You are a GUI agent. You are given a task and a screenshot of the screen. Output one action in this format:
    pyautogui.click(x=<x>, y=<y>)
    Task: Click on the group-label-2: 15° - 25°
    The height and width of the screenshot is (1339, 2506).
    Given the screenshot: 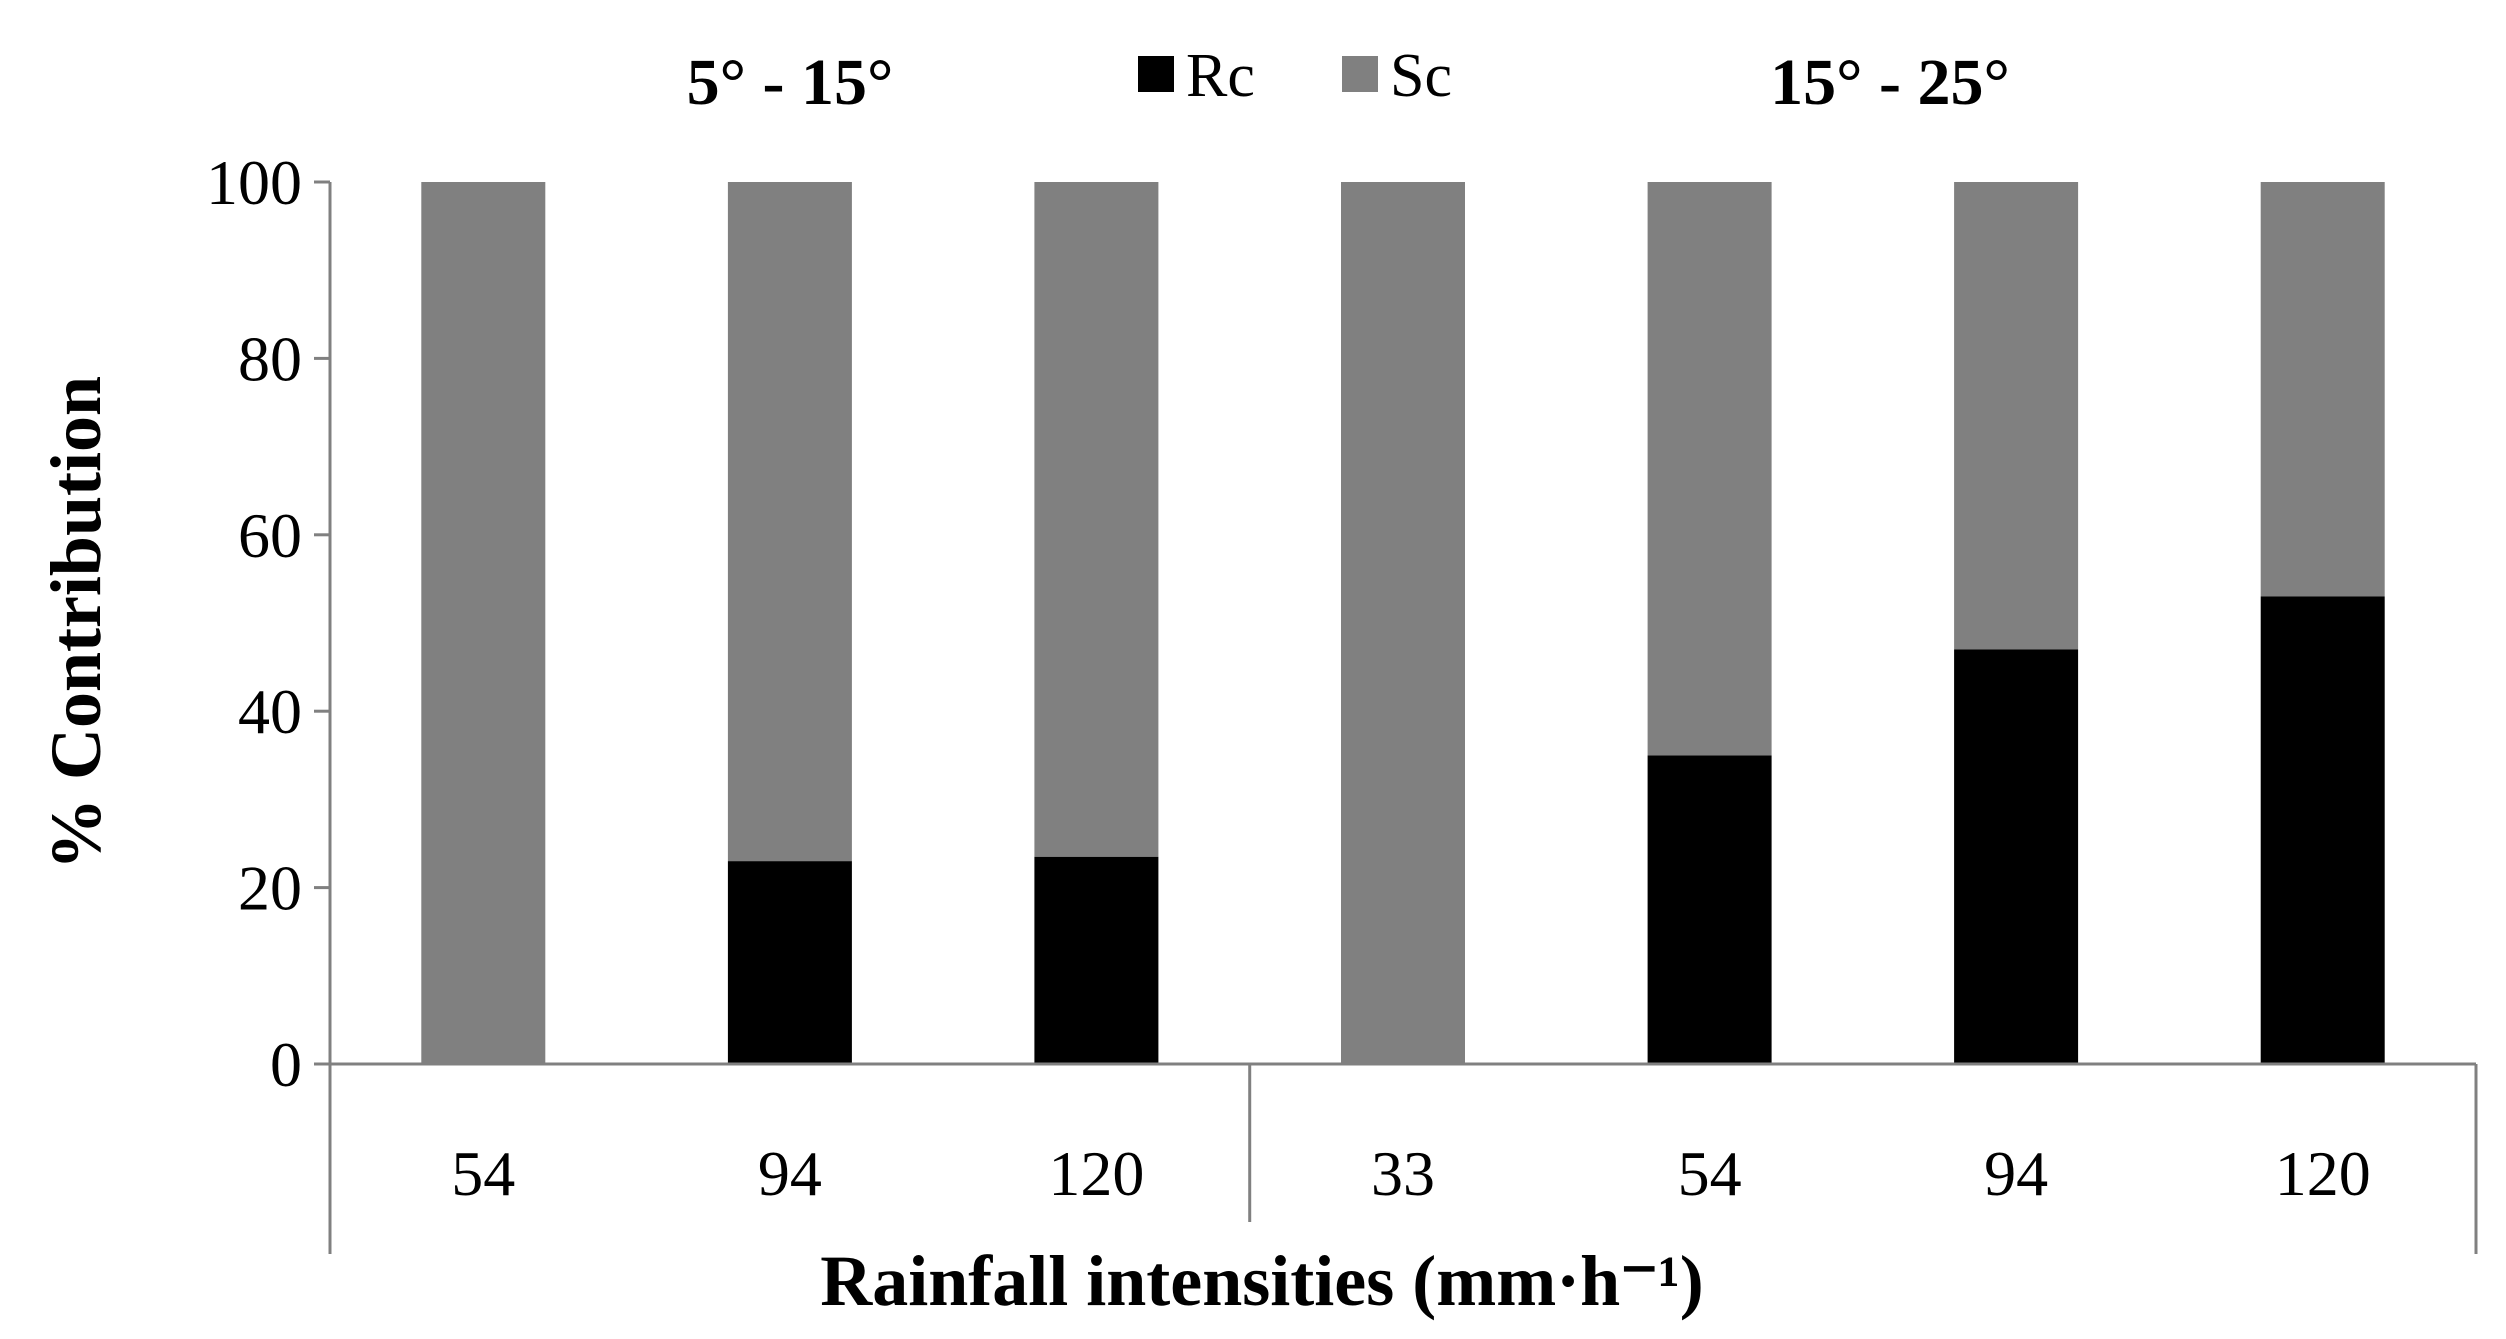 What is the action you would take?
    pyautogui.click(x=1890, y=82)
    